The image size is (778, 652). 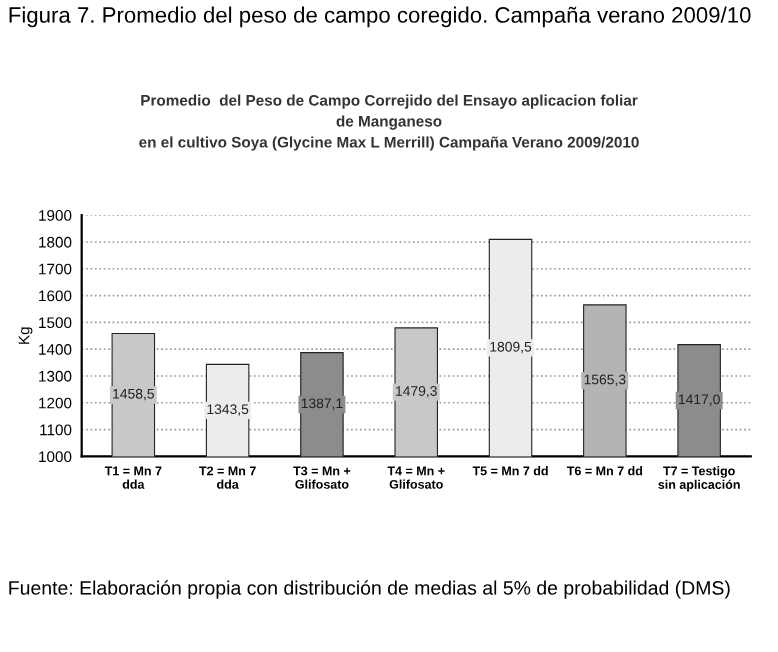 What do you see at coordinates (369, 589) in the screenshot?
I see `source-note: Fuente: Elaboración propia con distribución de medias al 5% de probabilidad (DMS)` at bounding box center [369, 589].